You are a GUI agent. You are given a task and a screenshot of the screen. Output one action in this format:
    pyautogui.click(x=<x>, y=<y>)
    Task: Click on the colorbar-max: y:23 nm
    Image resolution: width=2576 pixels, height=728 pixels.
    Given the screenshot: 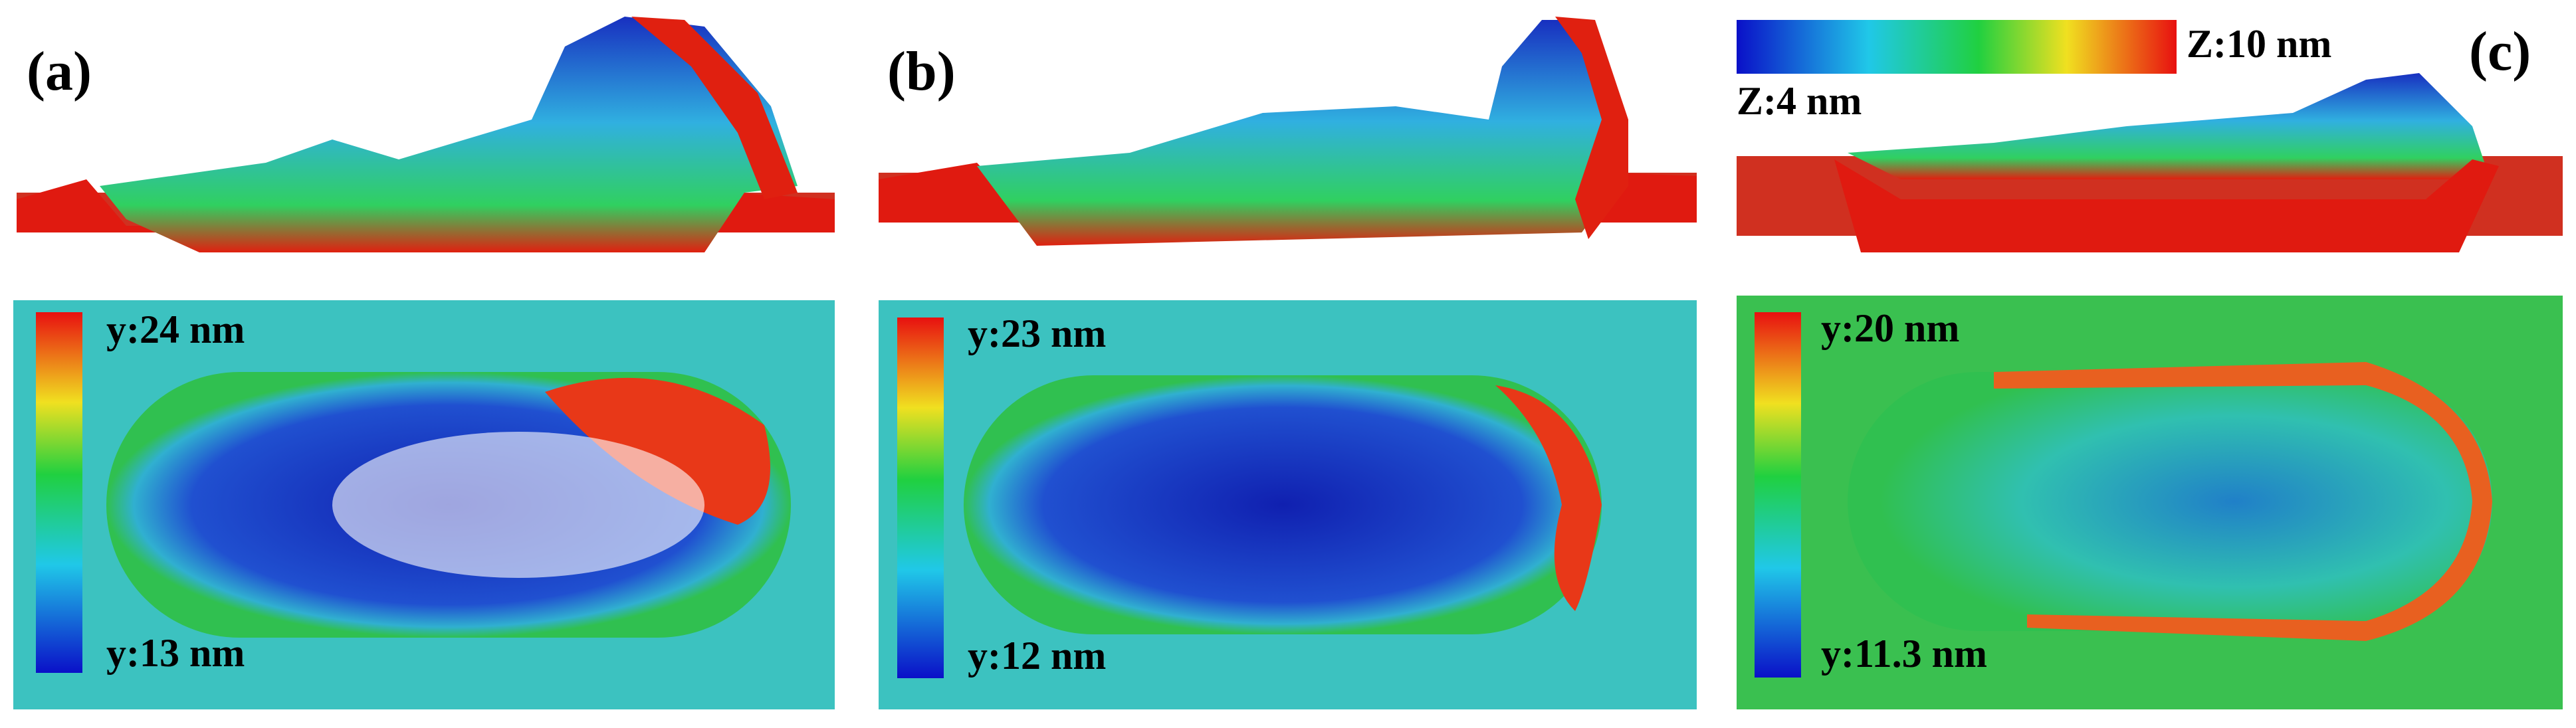 What is the action you would take?
    pyautogui.click(x=1037, y=333)
    